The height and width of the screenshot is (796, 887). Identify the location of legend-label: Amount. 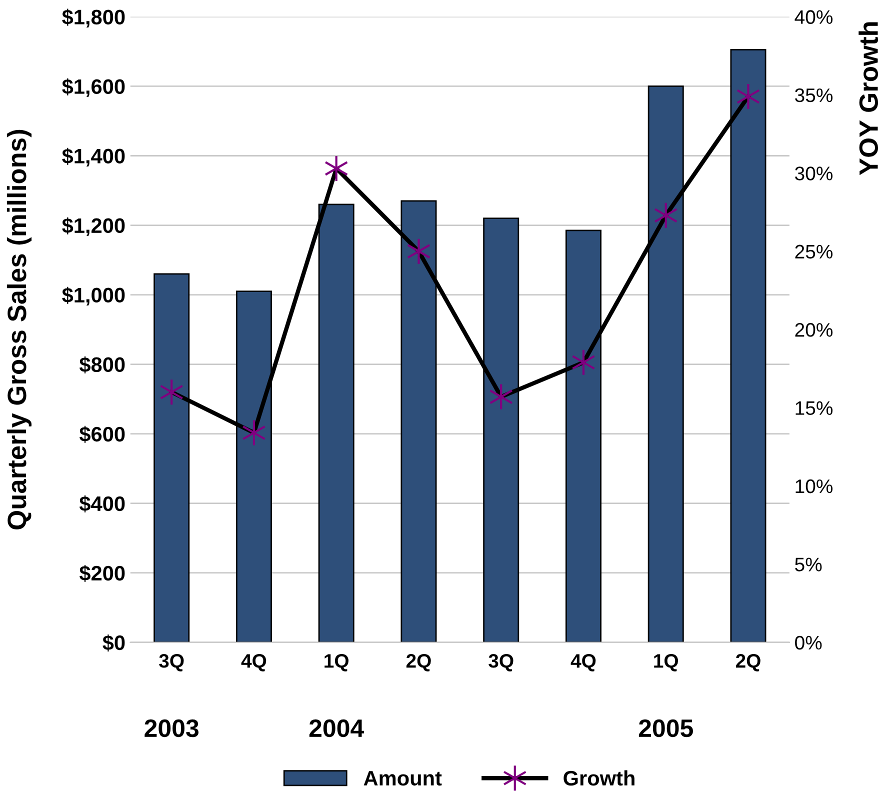
(403, 778).